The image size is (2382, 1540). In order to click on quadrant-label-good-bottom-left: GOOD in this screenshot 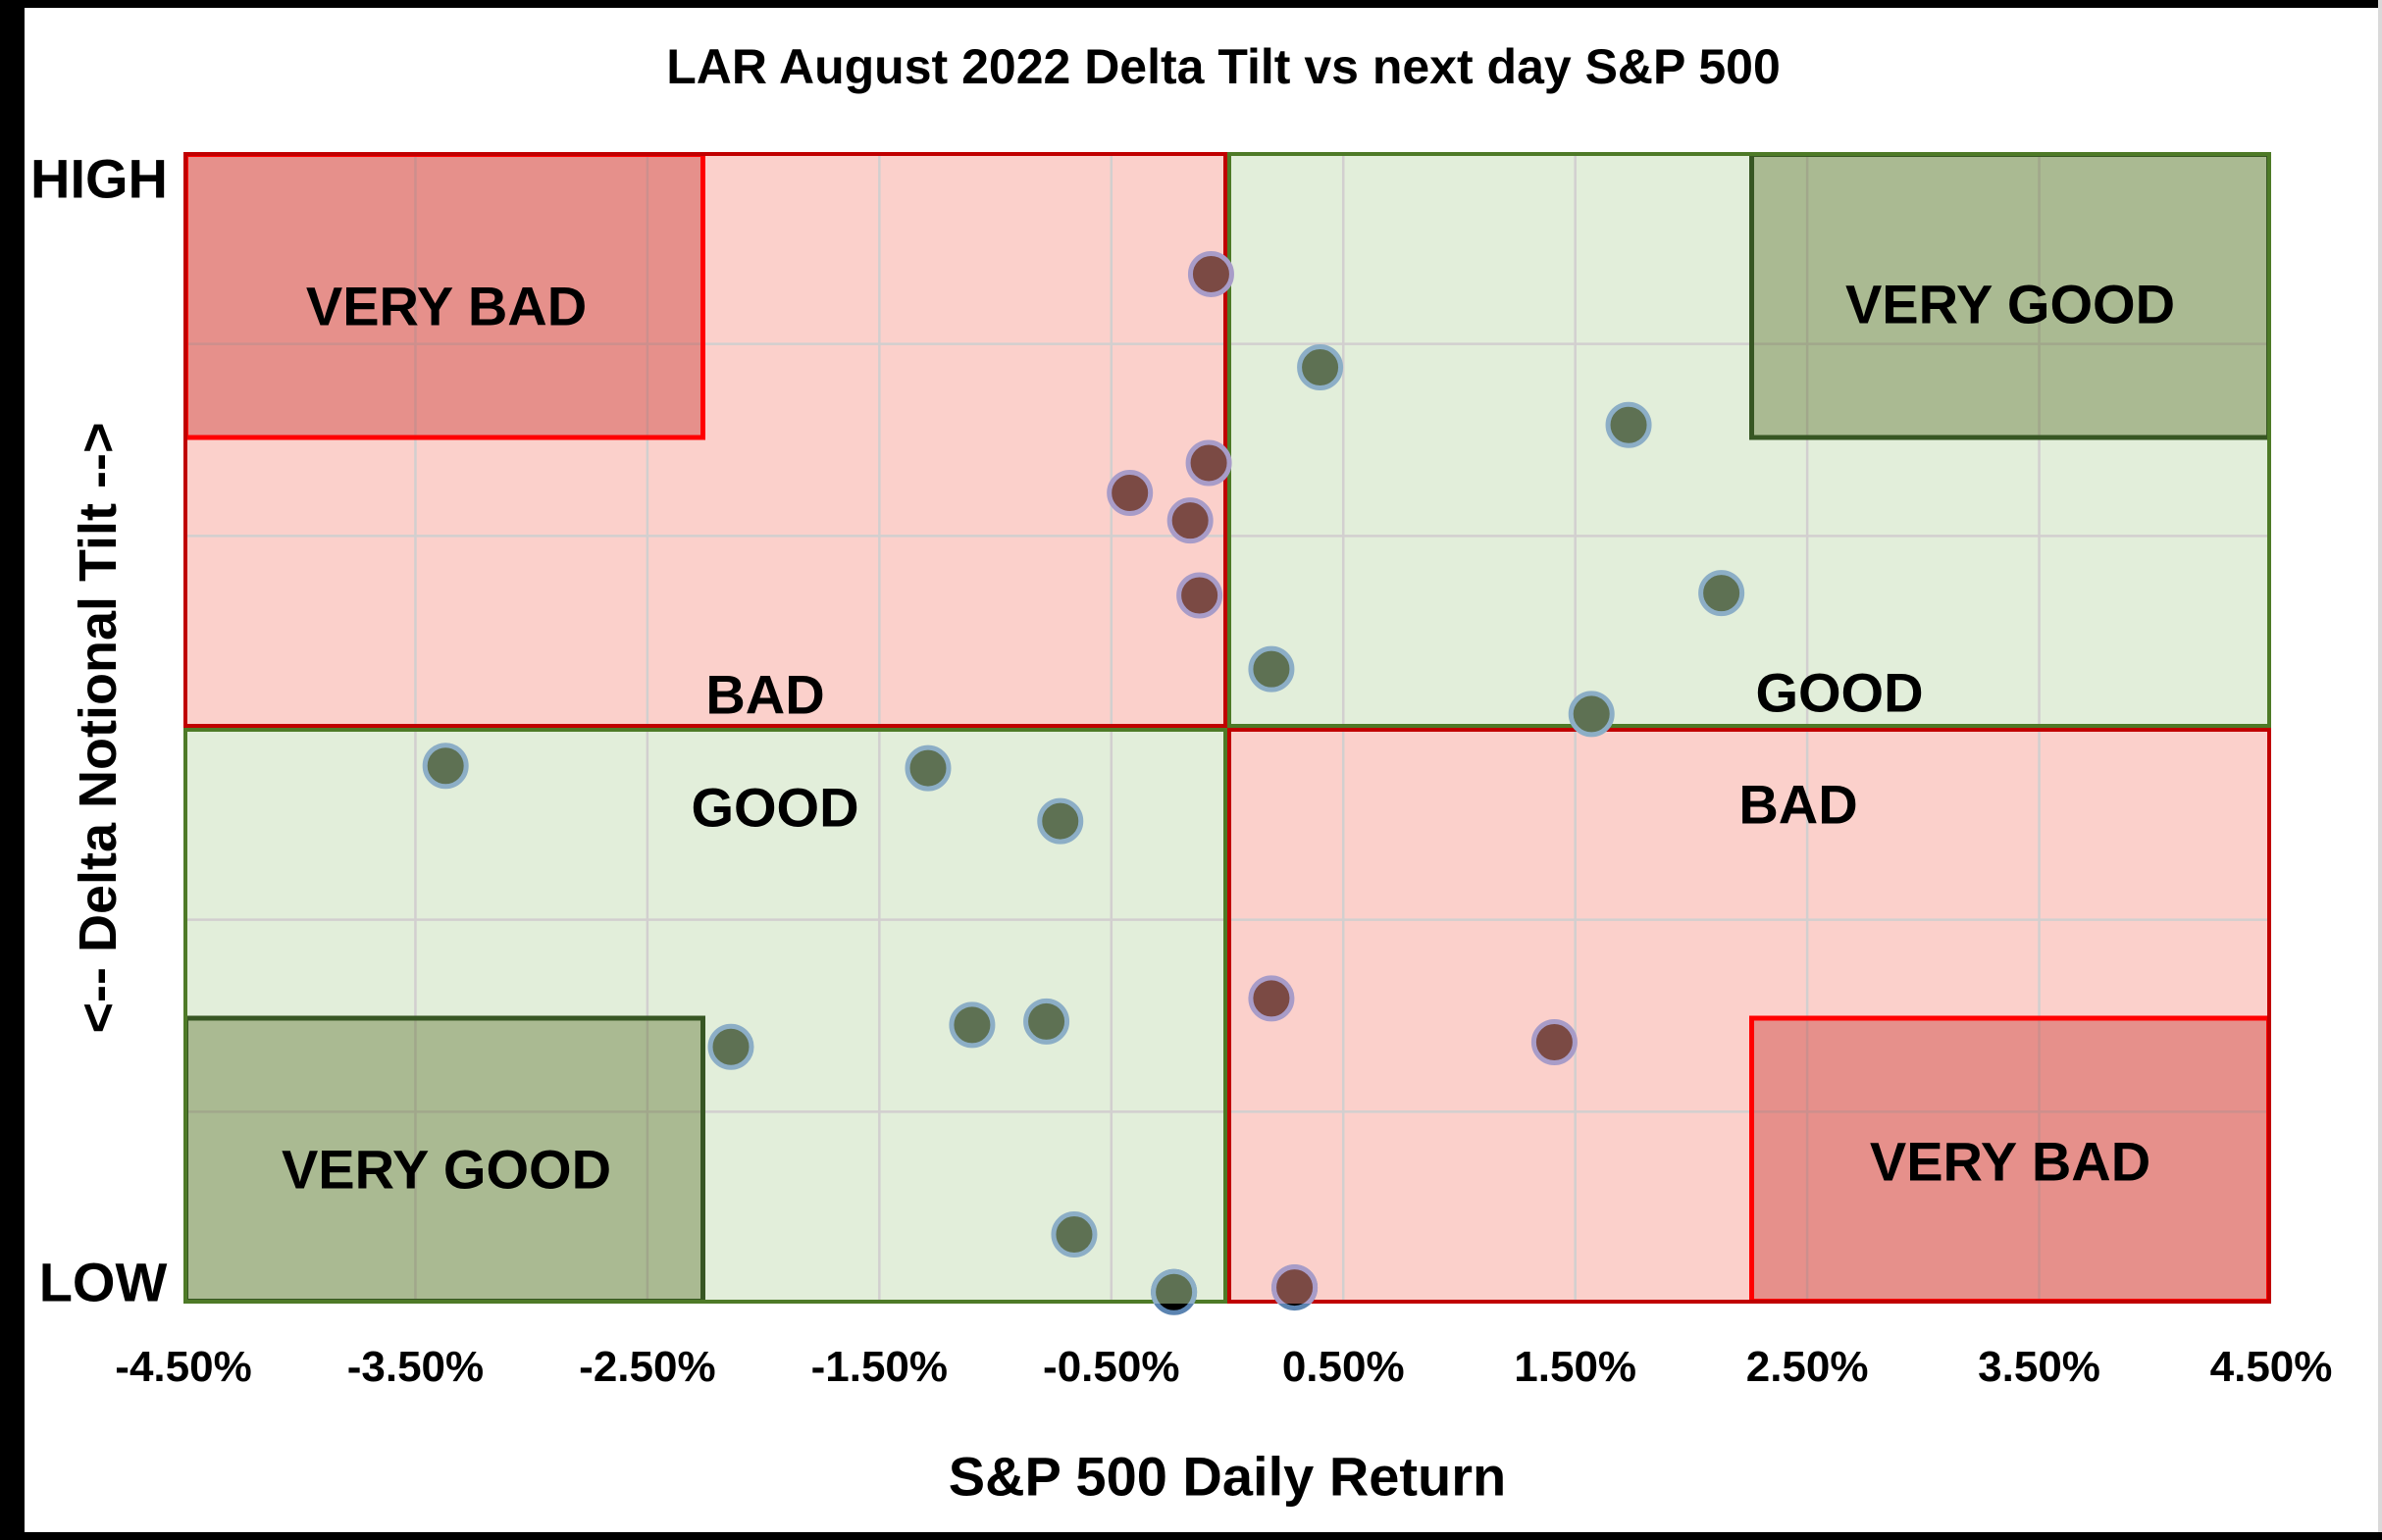, I will do `click(775, 807)`.